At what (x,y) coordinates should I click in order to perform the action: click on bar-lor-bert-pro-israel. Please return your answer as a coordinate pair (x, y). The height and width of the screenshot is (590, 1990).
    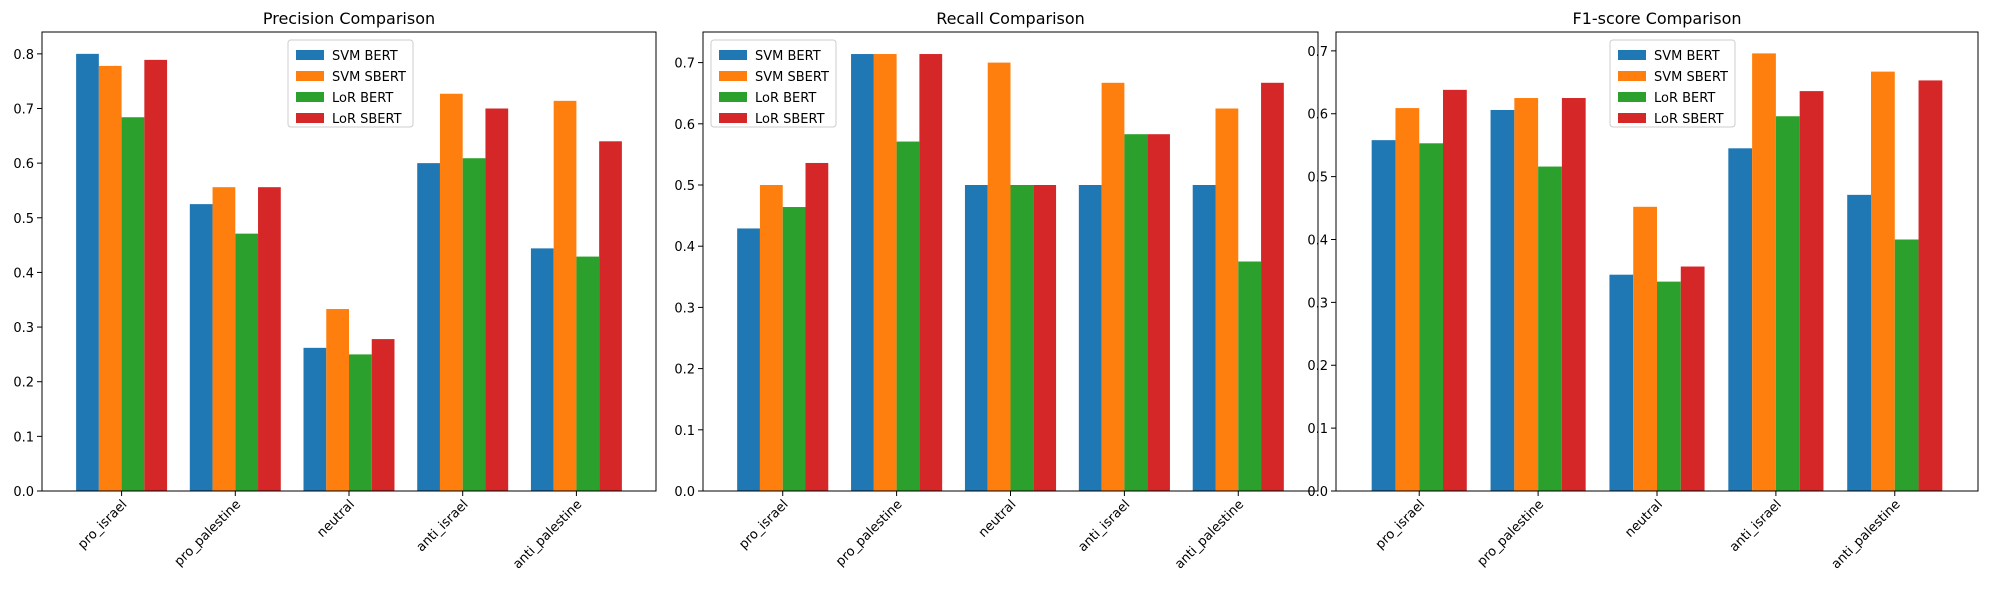
    Looking at the image, I should click on (794, 349).